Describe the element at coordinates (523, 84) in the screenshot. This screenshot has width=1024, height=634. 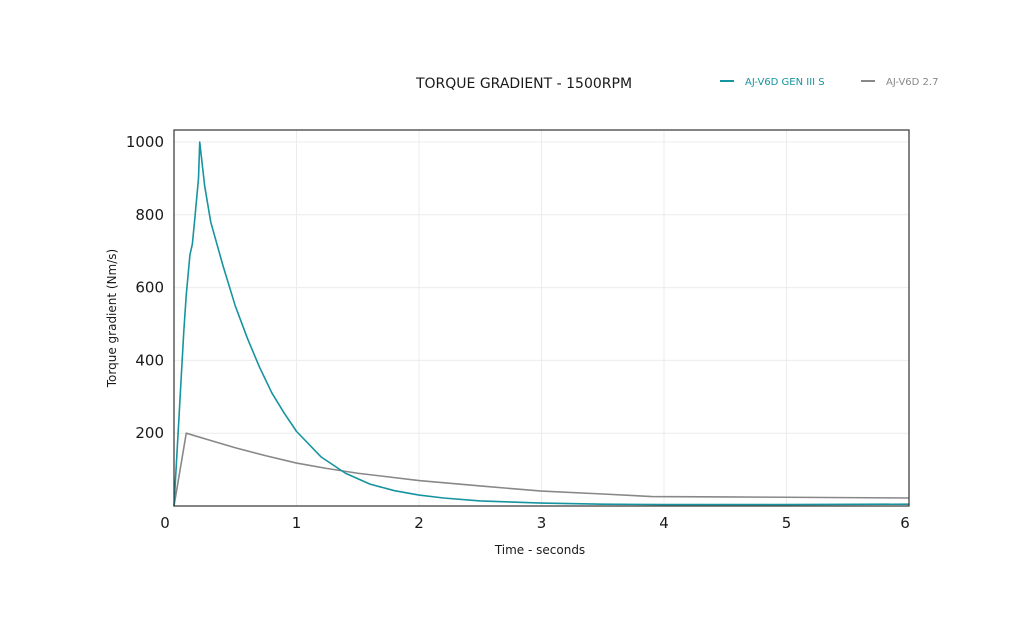
I see `chart-title: TORQUE GRADIENT - 1500RPM` at that location.